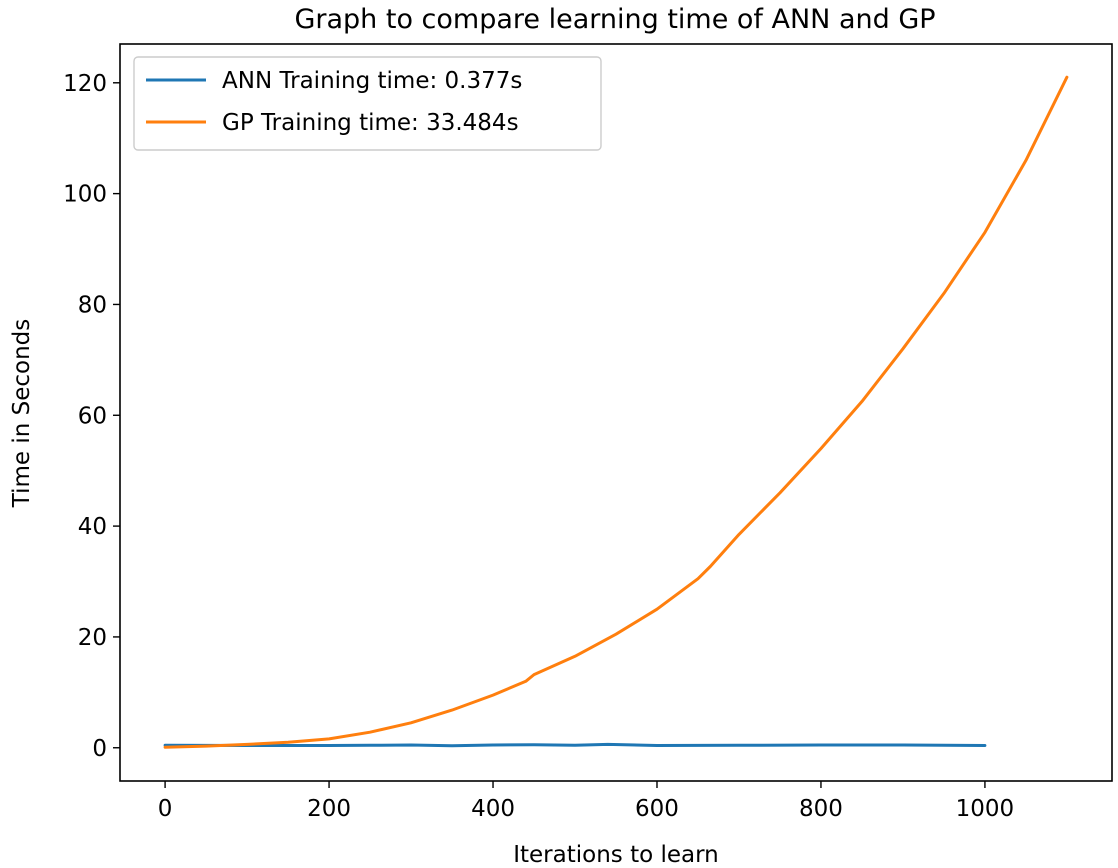 The height and width of the screenshot is (868, 1118). I want to click on y-tick-label: 120, so click(85, 84).